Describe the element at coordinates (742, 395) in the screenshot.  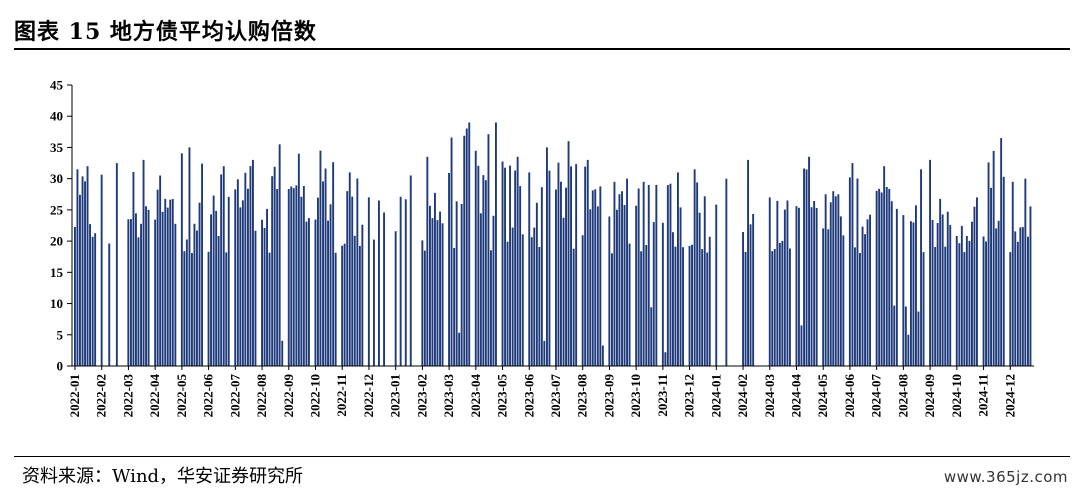
I see `x-tick-label: 2024-02` at that location.